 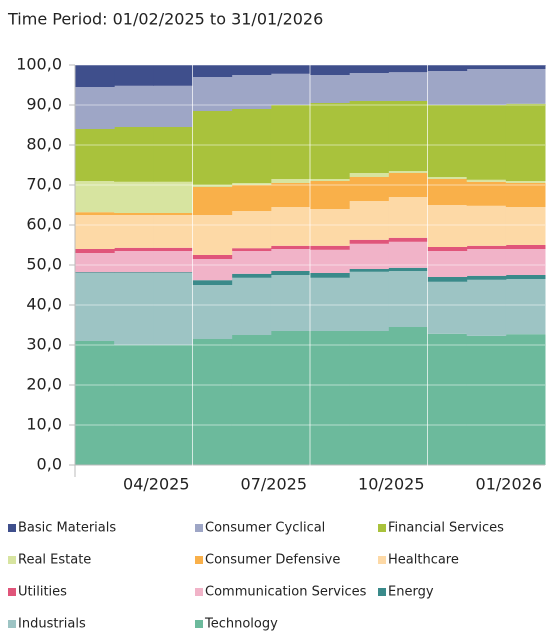 What do you see at coordinates (446, 528) in the screenshot?
I see `legend-label: Financial Services` at bounding box center [446, 528].